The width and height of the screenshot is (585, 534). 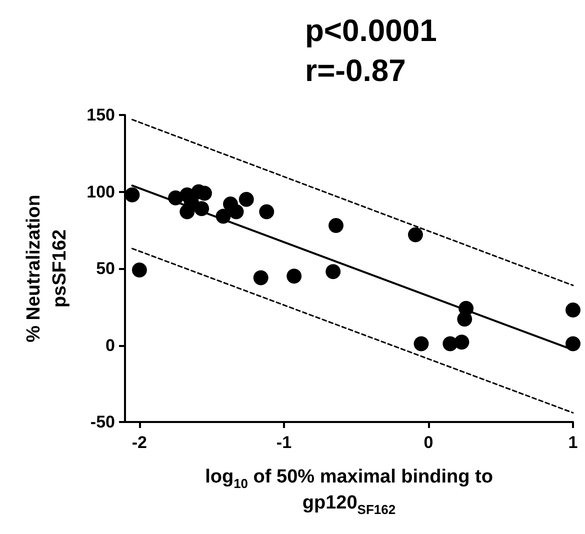 What do you see at coordinates (284, 442) in the screenshot?
I see `x-tick-label: -1` at bounding box center [284, 442].